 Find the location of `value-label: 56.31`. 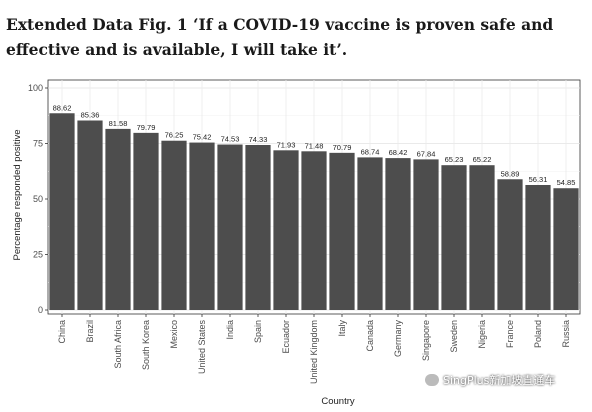

value-label: 56.31 is located at coordinates (538, 179).